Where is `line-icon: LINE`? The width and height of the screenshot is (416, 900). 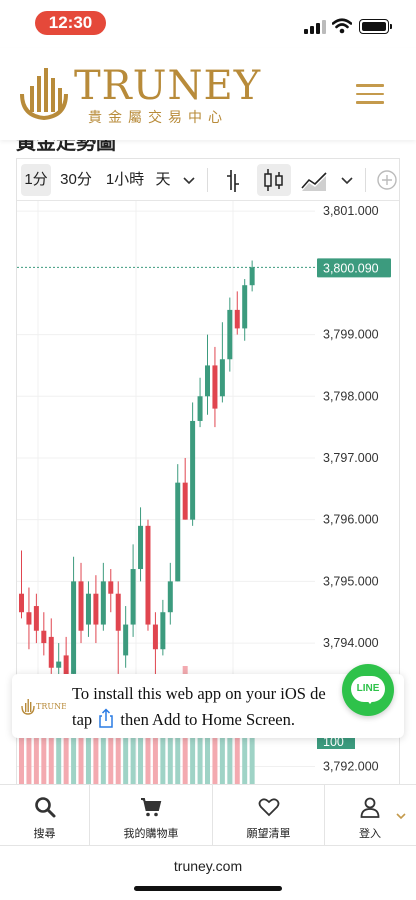
line-icon: LINE is located at coordinates (368, 690).